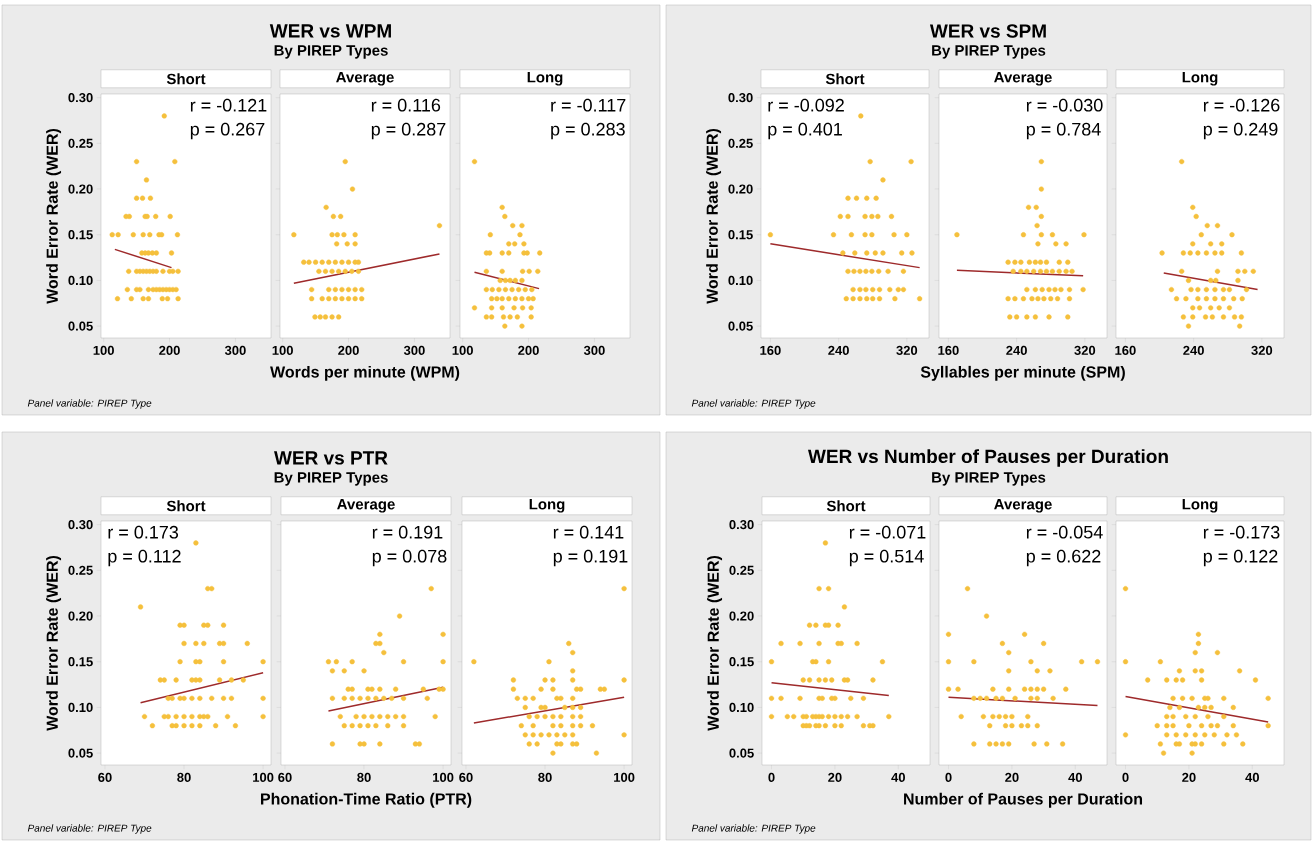  What do you see at coordinates (1063, 131) in the screenshot?
I see `annotation: p = 0.784` at bounding box center [1063, 131].